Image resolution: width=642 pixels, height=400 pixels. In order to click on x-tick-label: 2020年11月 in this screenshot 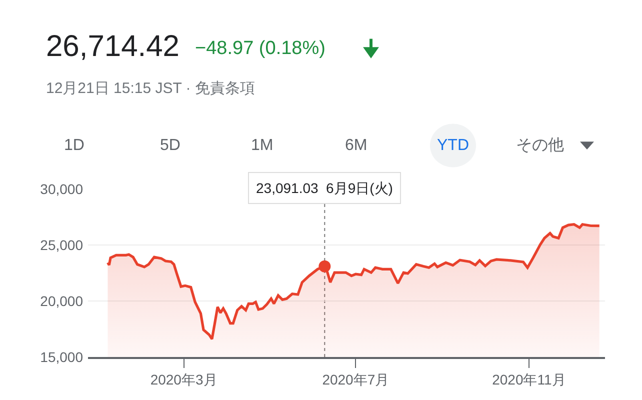, I will do `click(529, 380)`.